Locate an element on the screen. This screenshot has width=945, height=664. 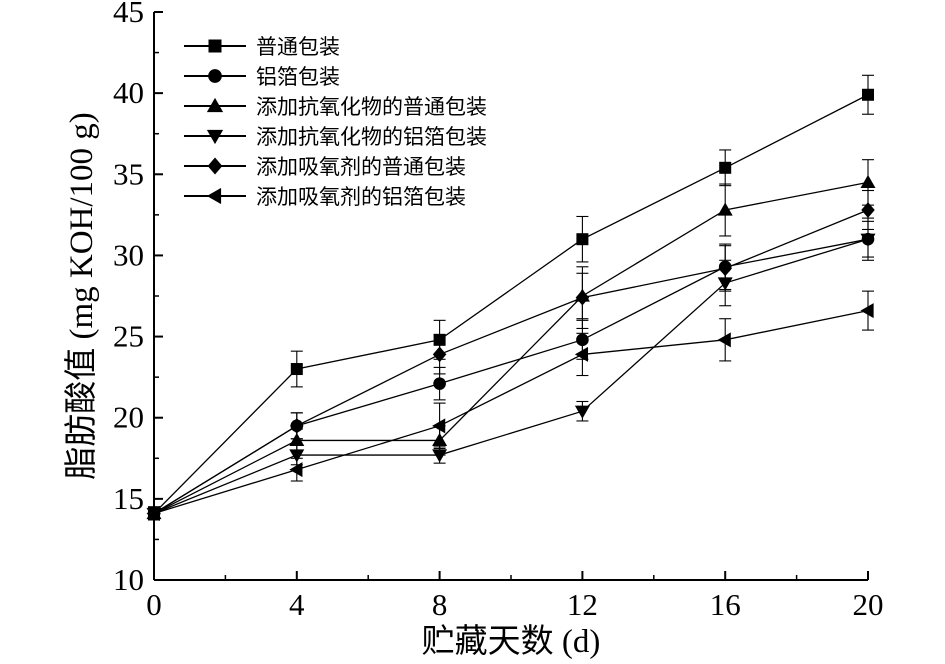
y-tick-label: 15 is located at coordinates (128, 498).